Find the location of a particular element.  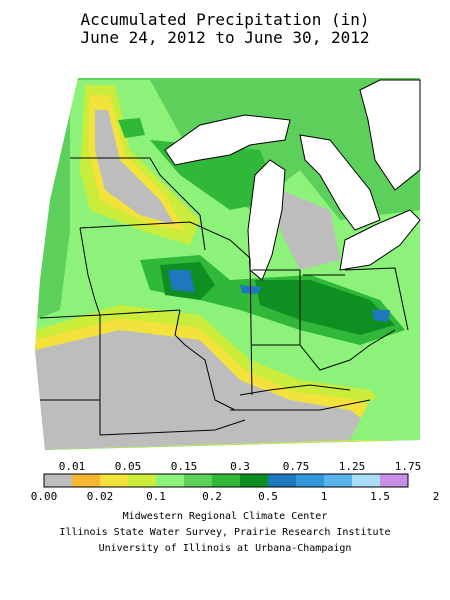

legend-upper-label: 0.05 is located at coordinates (128, 466).